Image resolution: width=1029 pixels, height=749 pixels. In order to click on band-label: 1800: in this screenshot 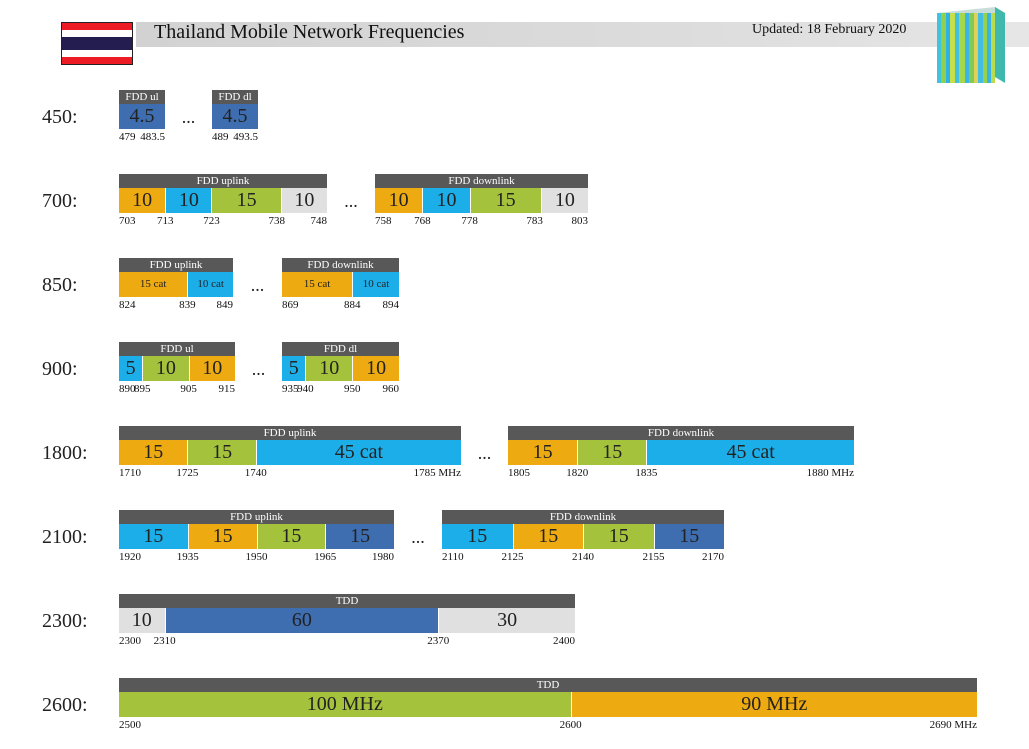, I will do `click(65, 453)`.